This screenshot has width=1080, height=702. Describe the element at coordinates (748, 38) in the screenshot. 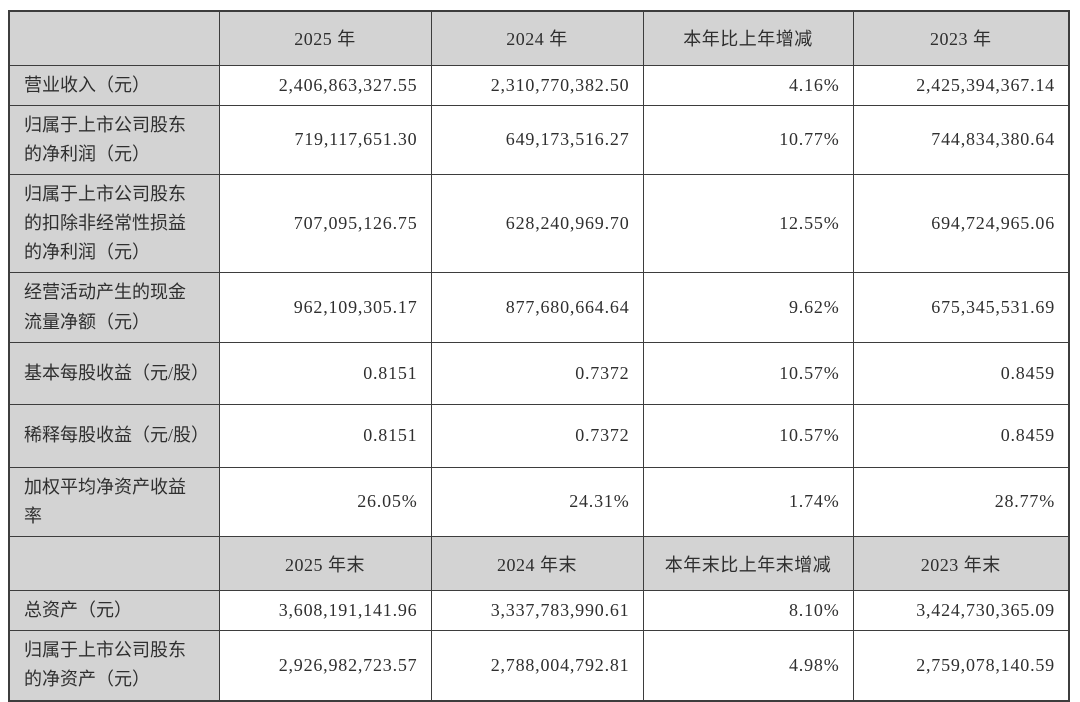

I see `column-header-yoy-change: 本年比上年增减` at that location.